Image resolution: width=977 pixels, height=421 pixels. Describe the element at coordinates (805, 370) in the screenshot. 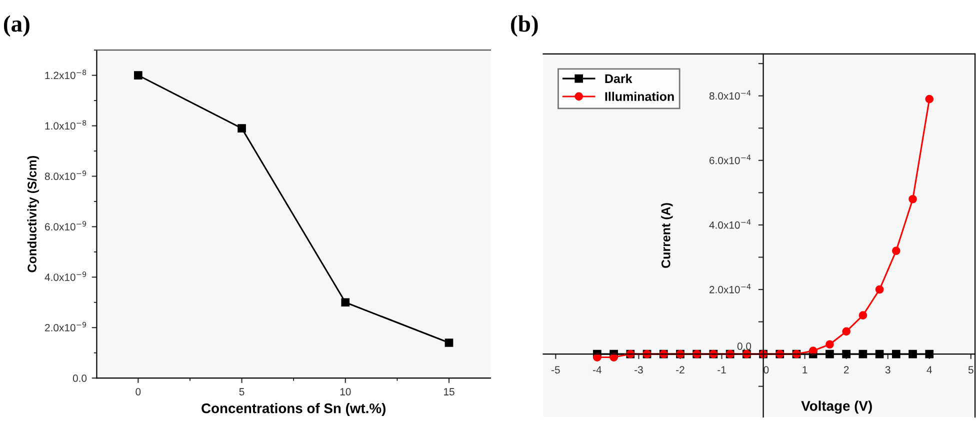

I see `x-tick-label: 1` at that location.